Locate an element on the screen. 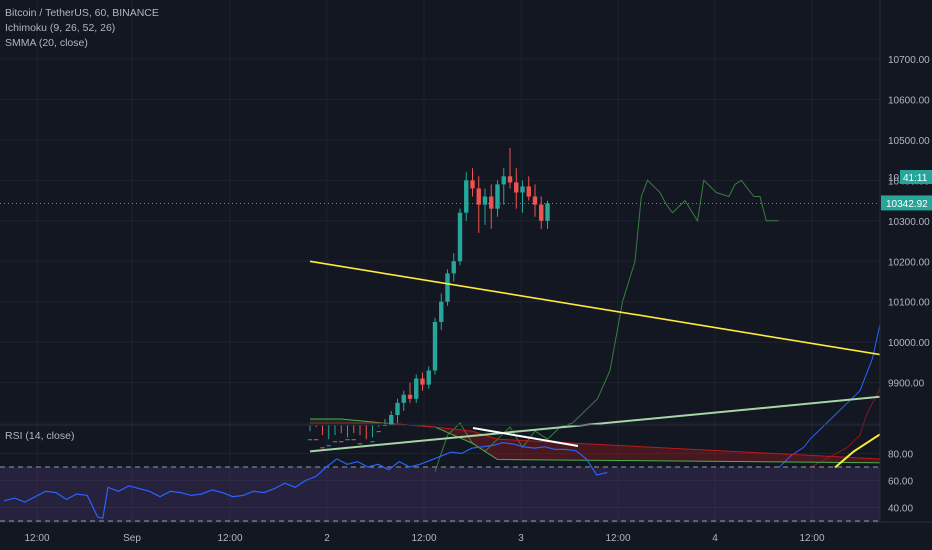 The image size is (932, 550). price-labels: 10342.92 10 41:11 is located at coordinates (906, 190).